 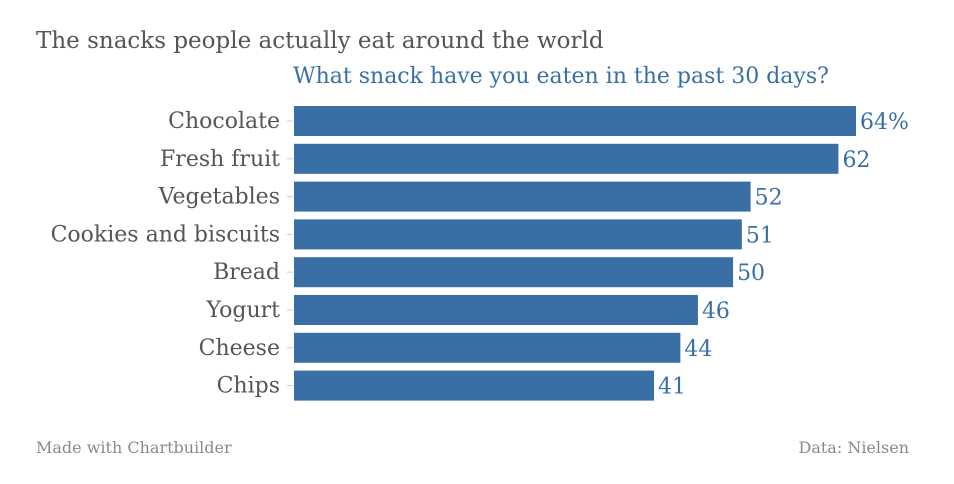 What do you see at coordinates (769, 198) in the screenshot?
I see `value-label: 52` at bounding box center [769, 198].